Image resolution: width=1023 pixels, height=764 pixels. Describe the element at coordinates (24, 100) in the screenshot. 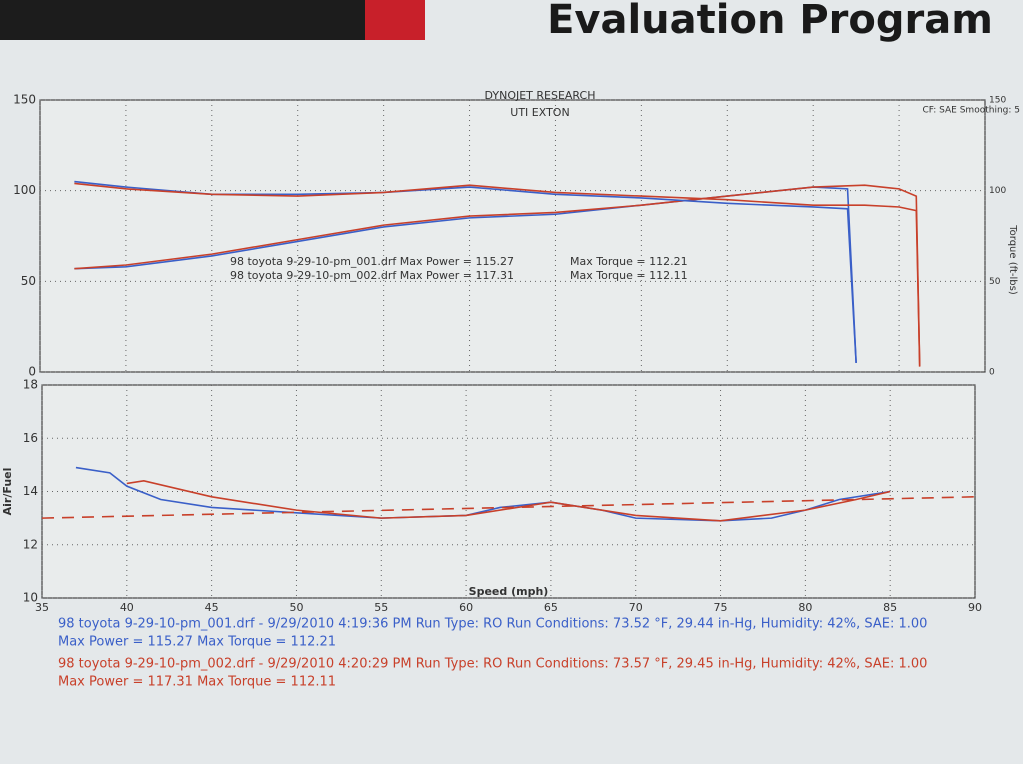

I see `y-tick-label: 150` at that location.